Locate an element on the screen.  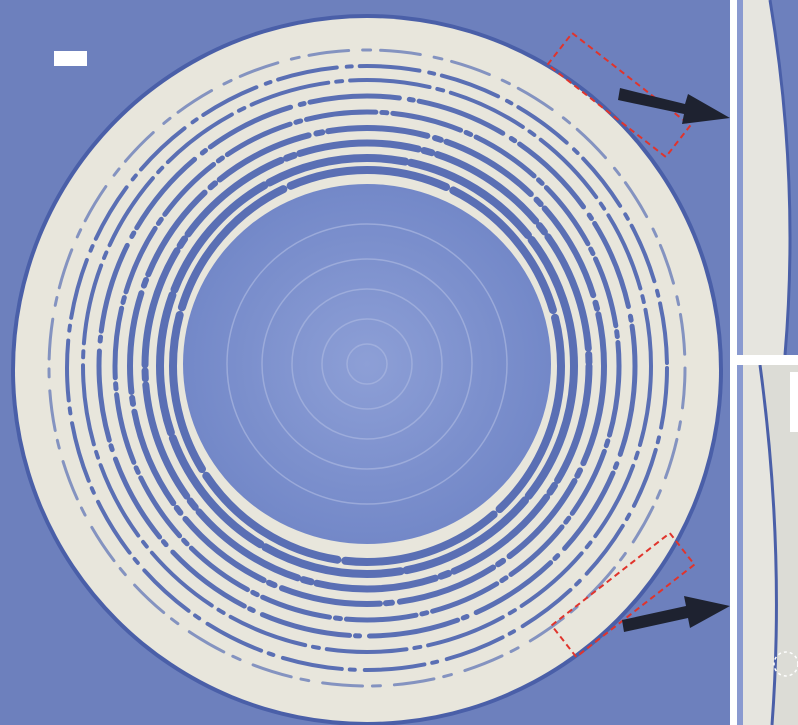
inset-bottom is located at coordinates (767, 545).